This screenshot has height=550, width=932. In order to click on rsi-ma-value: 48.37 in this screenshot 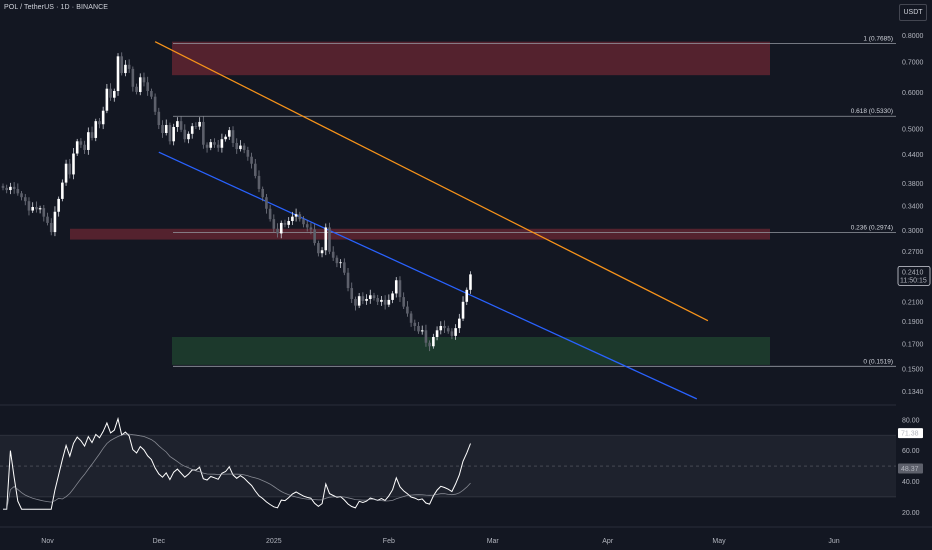, I will do `click(910, 469)`.